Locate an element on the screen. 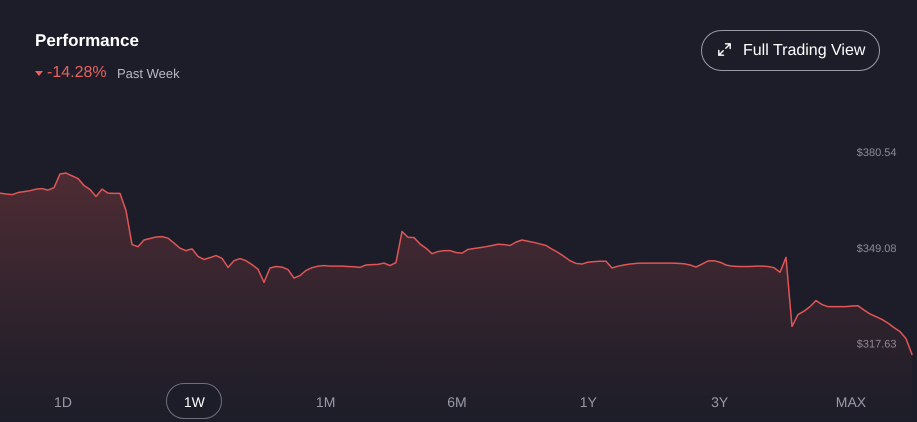  annotation: 1W is located at coordinates (194, 402).